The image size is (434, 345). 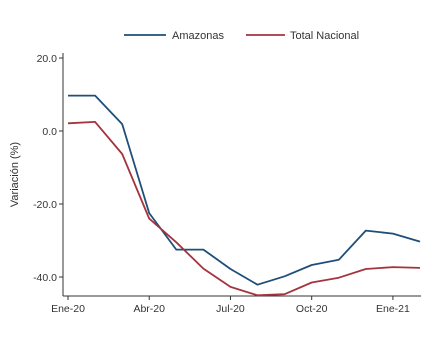 I want to click on x-tick-label: Jul-20, so click(x=230, y=309).